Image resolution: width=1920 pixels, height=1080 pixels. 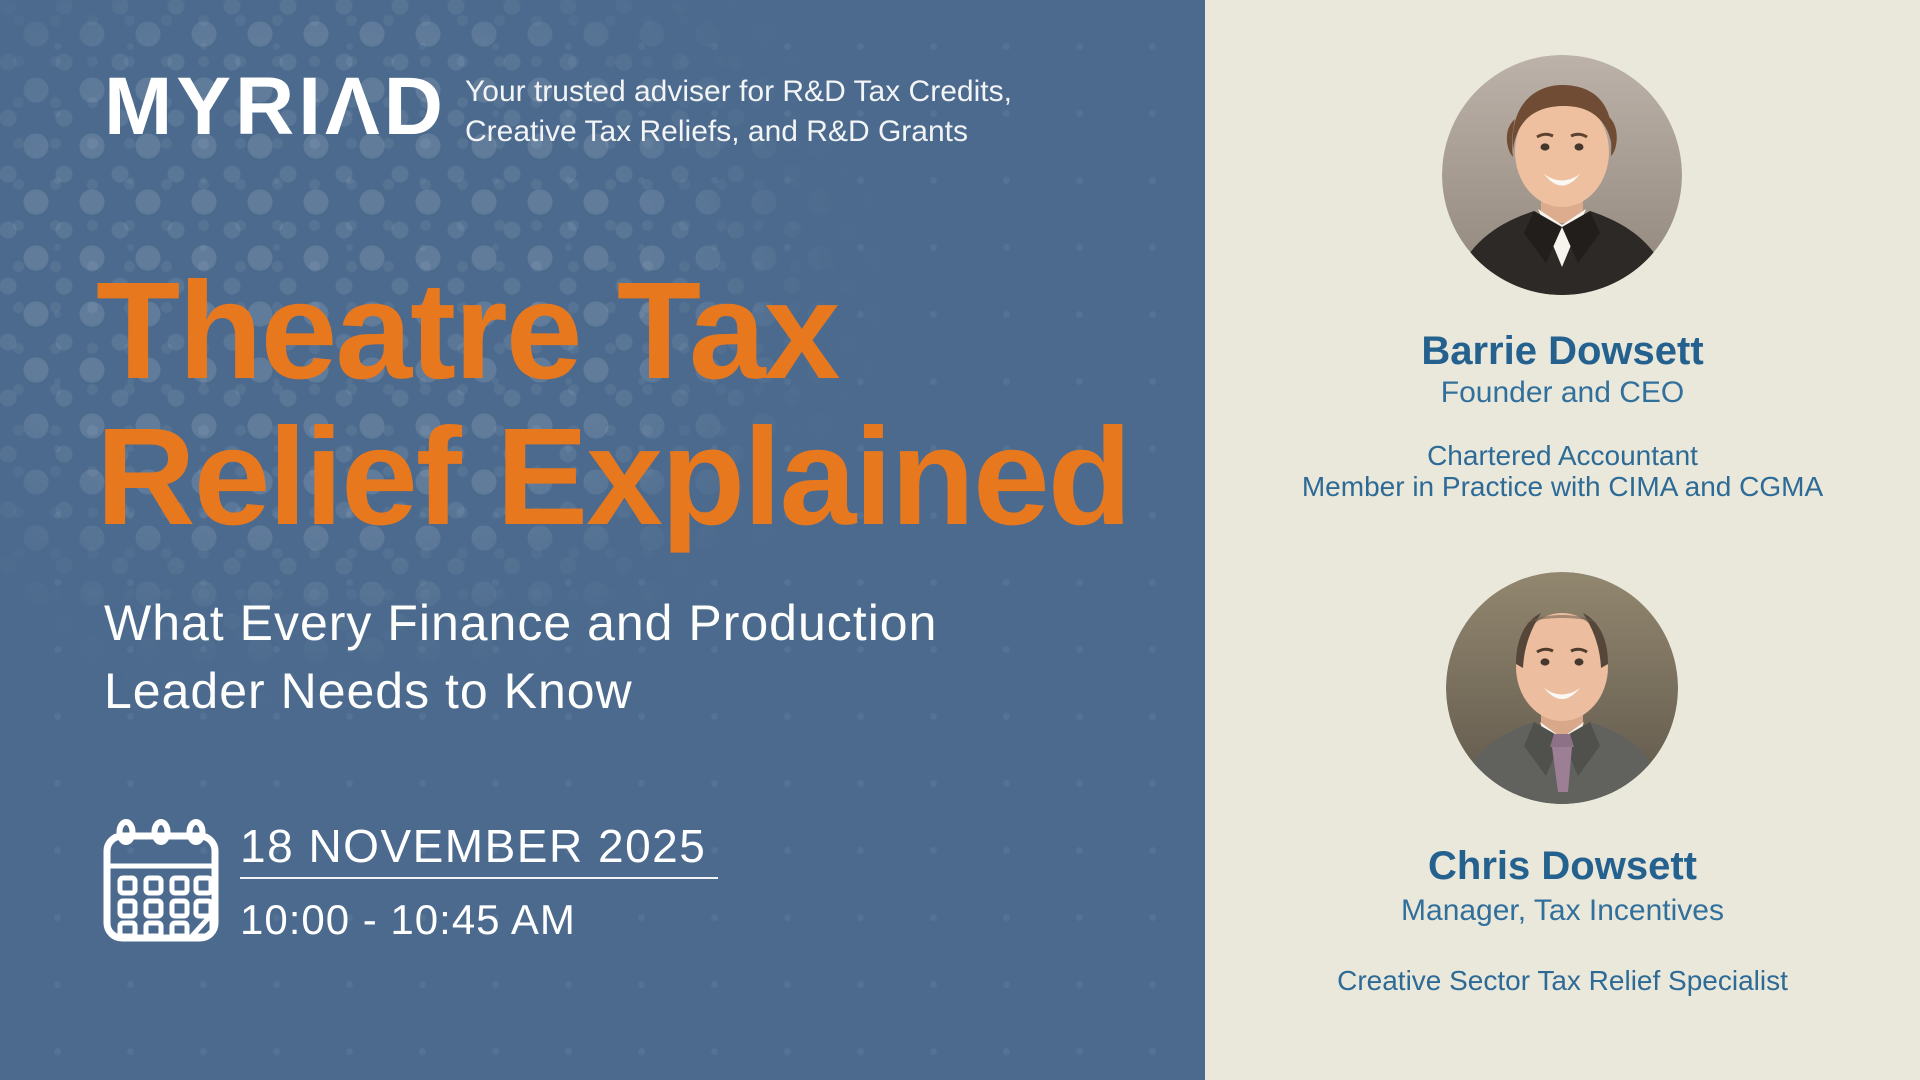 What do you see at coordinates (1562, 455) in the screenshot?
I see `credential-line-1: Chartered Accountant` at bounding box center [1562, 455].